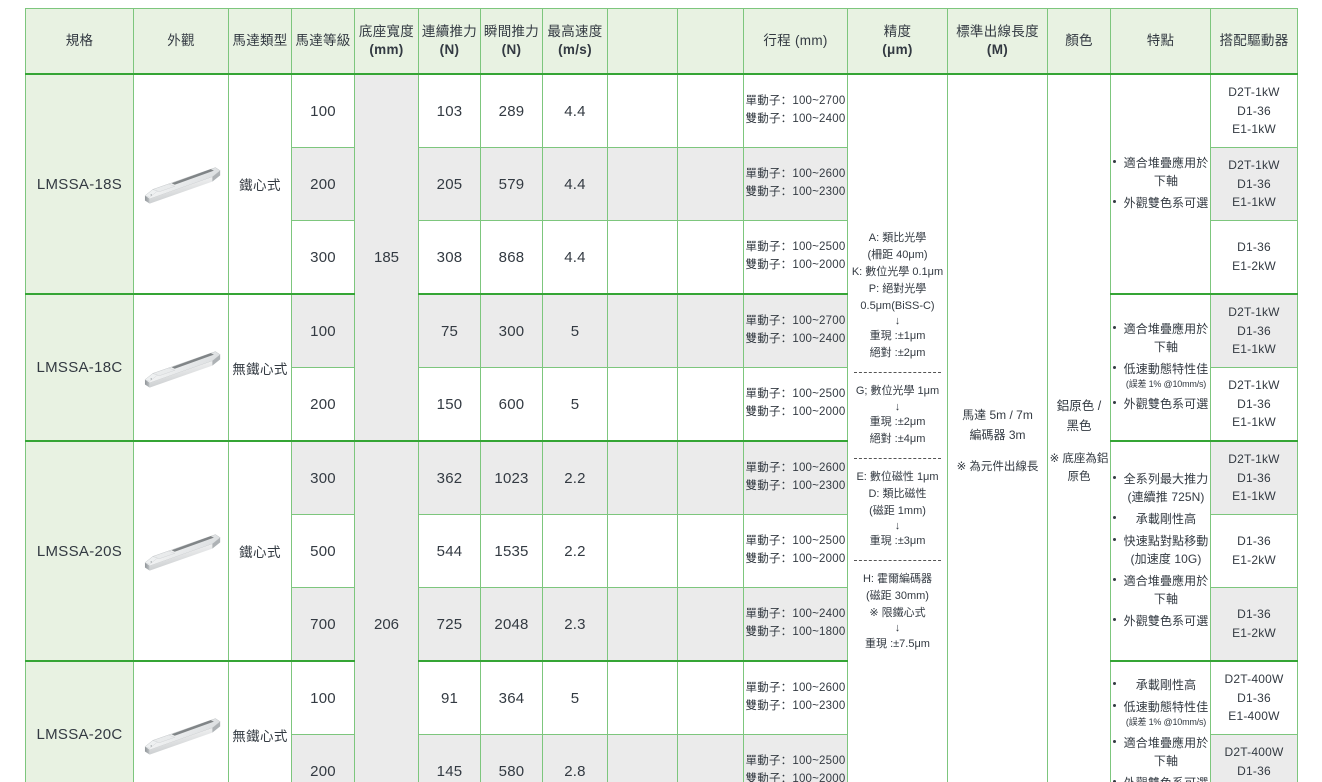 The image size is (1322, 782). What do you see at coordinates (897, 336) in the screenshot?
I see `accuracy-line: 重現 :±1μm` at bounding box center [897, 336].